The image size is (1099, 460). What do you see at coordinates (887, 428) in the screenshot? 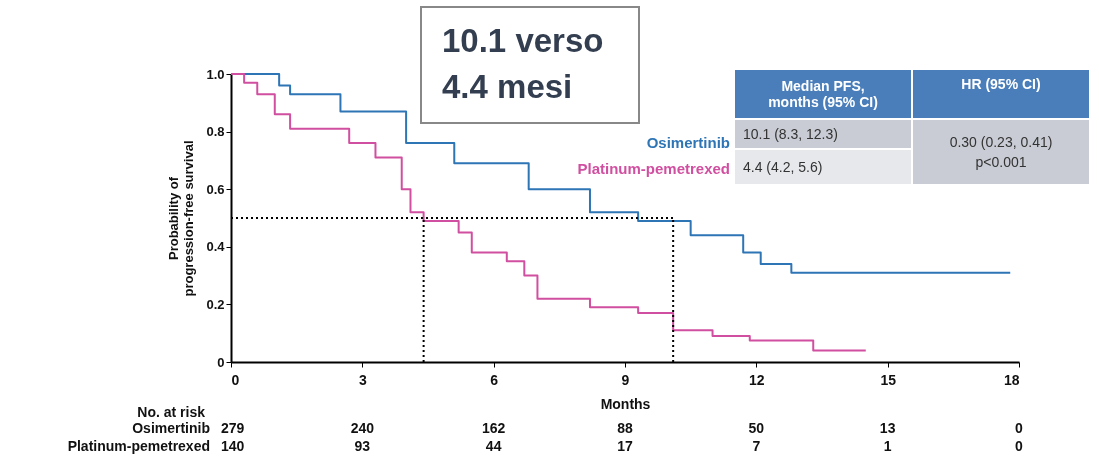
I see `text: 13` at bounding box center [887, 428].